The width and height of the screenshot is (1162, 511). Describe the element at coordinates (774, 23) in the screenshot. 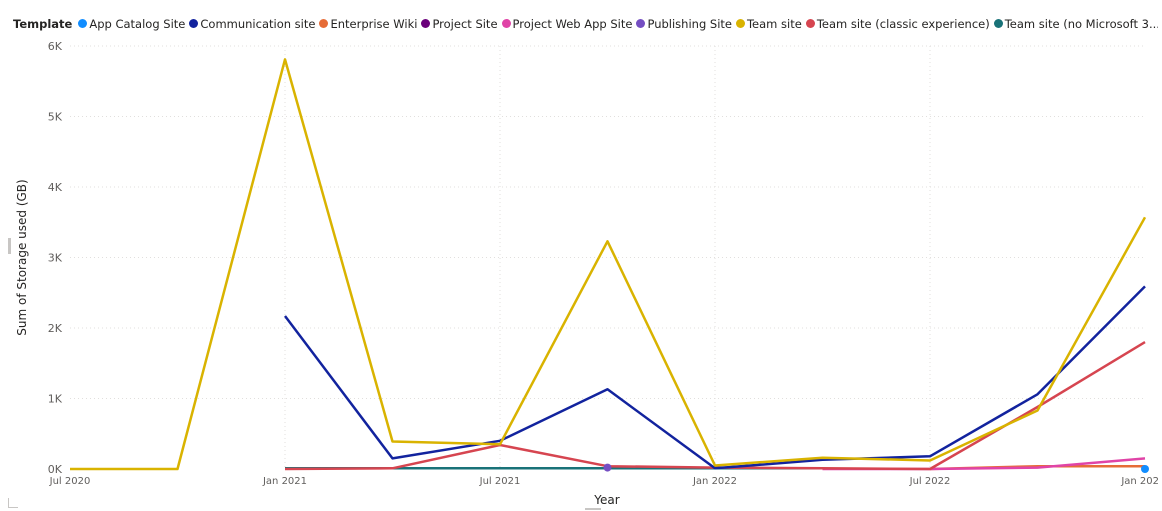

I see `legend-label: Team site` at that location.